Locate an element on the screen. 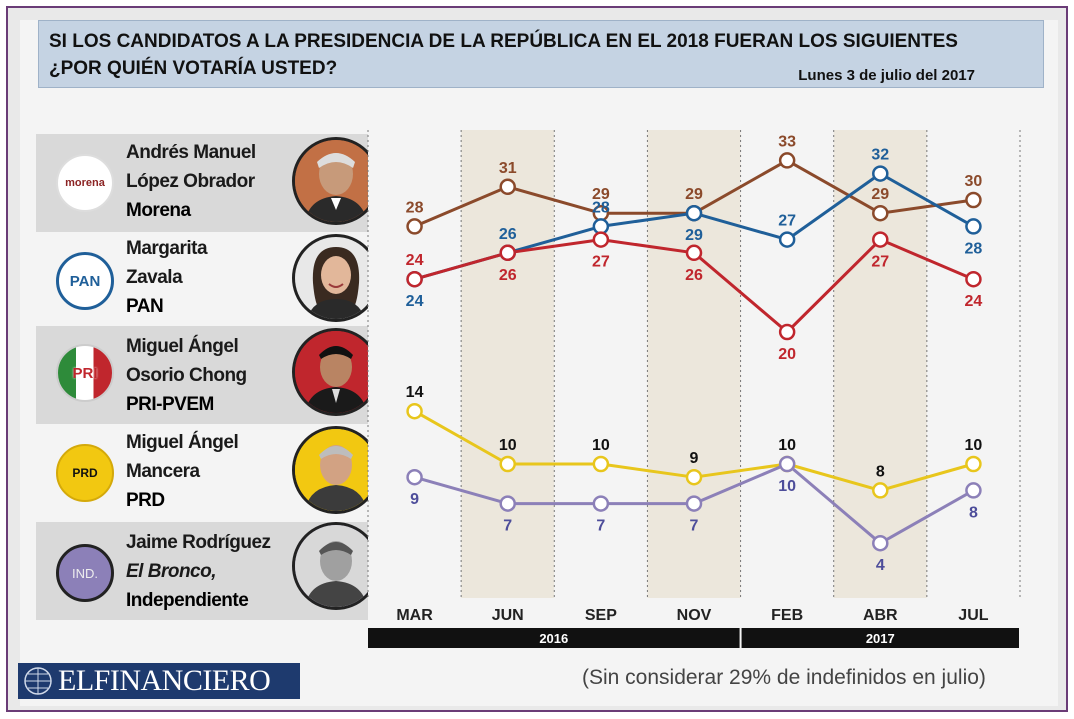 This screenshot has height=719, width=1074. avatar-rodriguez is located at coordinates (336, 566).